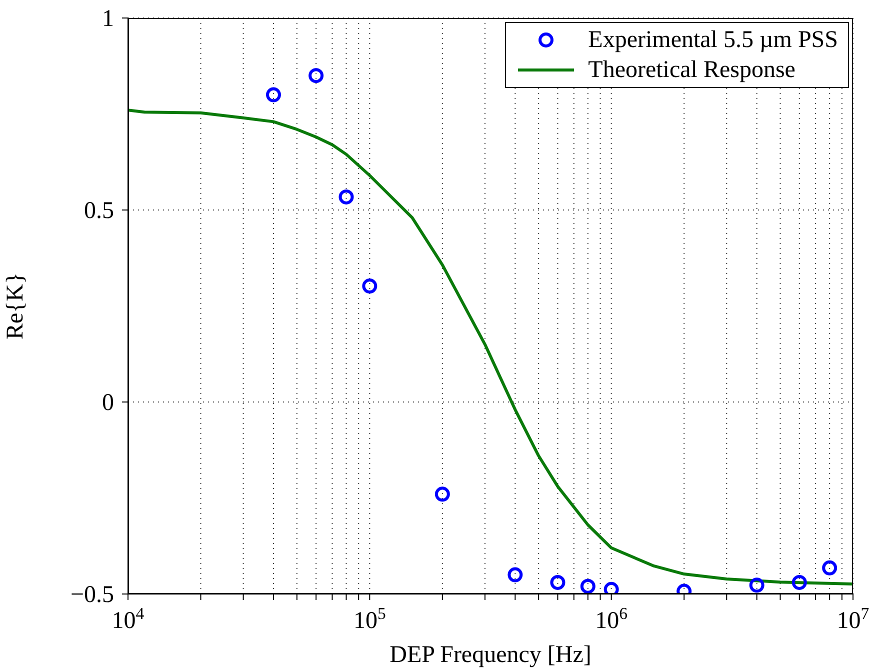 This screenshot has width=887, height=670. Describe the element at coordinates (713, 40) in the screenshot. I see `legend-label: Experimental 5.5 µm PSS` at that location.